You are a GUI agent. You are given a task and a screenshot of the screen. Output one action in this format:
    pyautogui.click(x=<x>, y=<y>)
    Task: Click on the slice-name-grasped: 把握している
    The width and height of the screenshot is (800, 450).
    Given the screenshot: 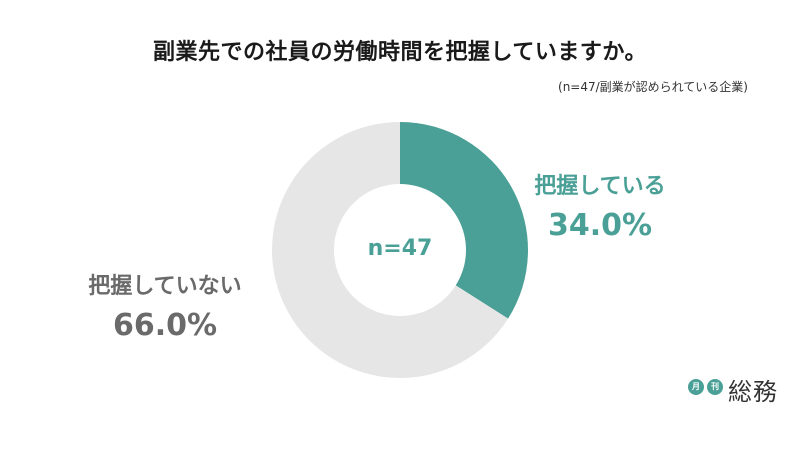 What is the action you would take?
    pyautogui.click(x=600, y=186)
    